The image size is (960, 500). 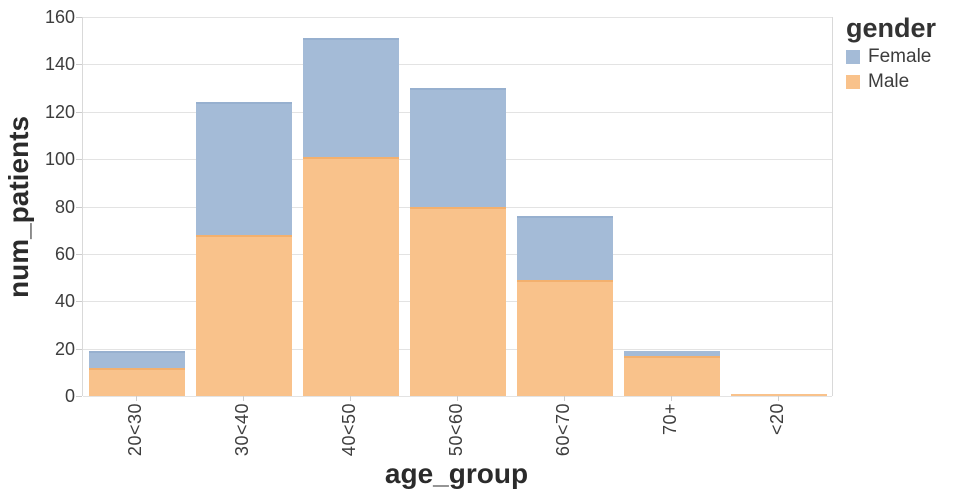 I want to click on legend-label-male: Male, so click(x=889, y=81).